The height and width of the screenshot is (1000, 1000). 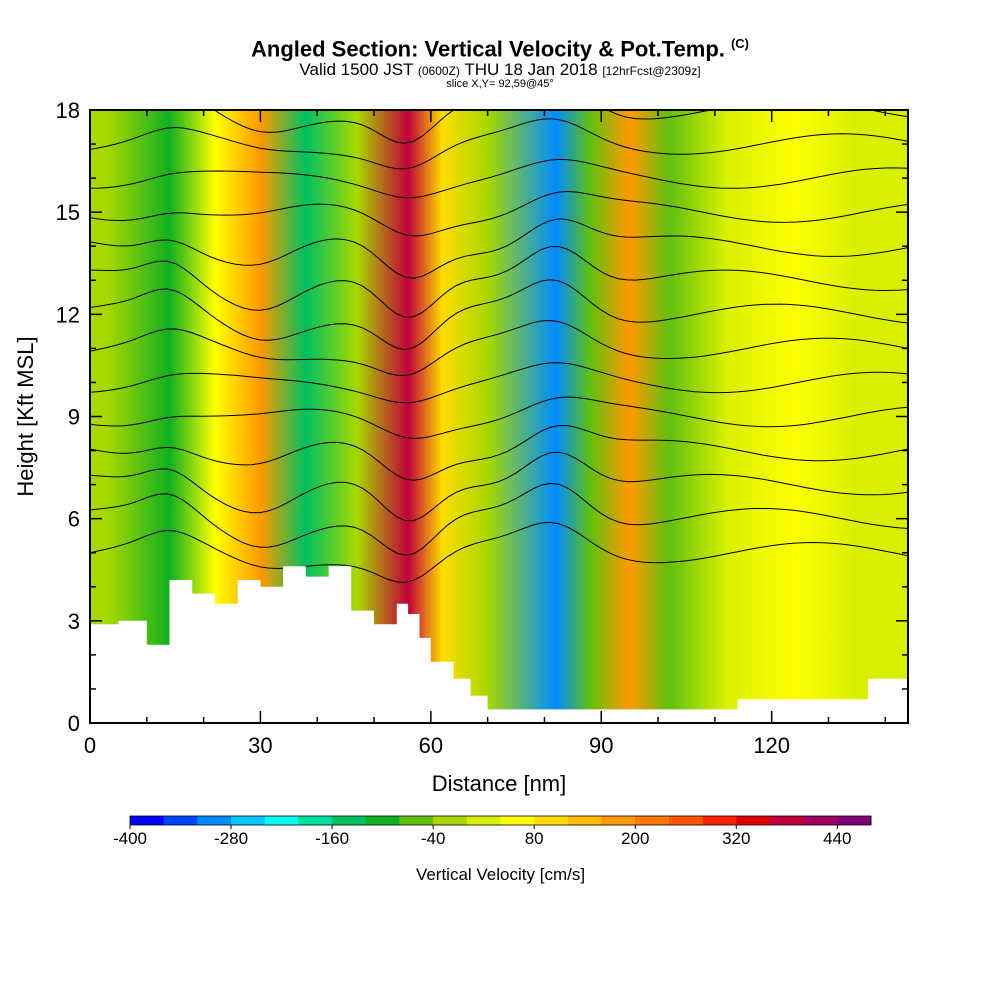 What do you see at coordinates (739, 43) in the screenshot?
I see `copyright-mark: (C)` at bounding box center [739, 43].